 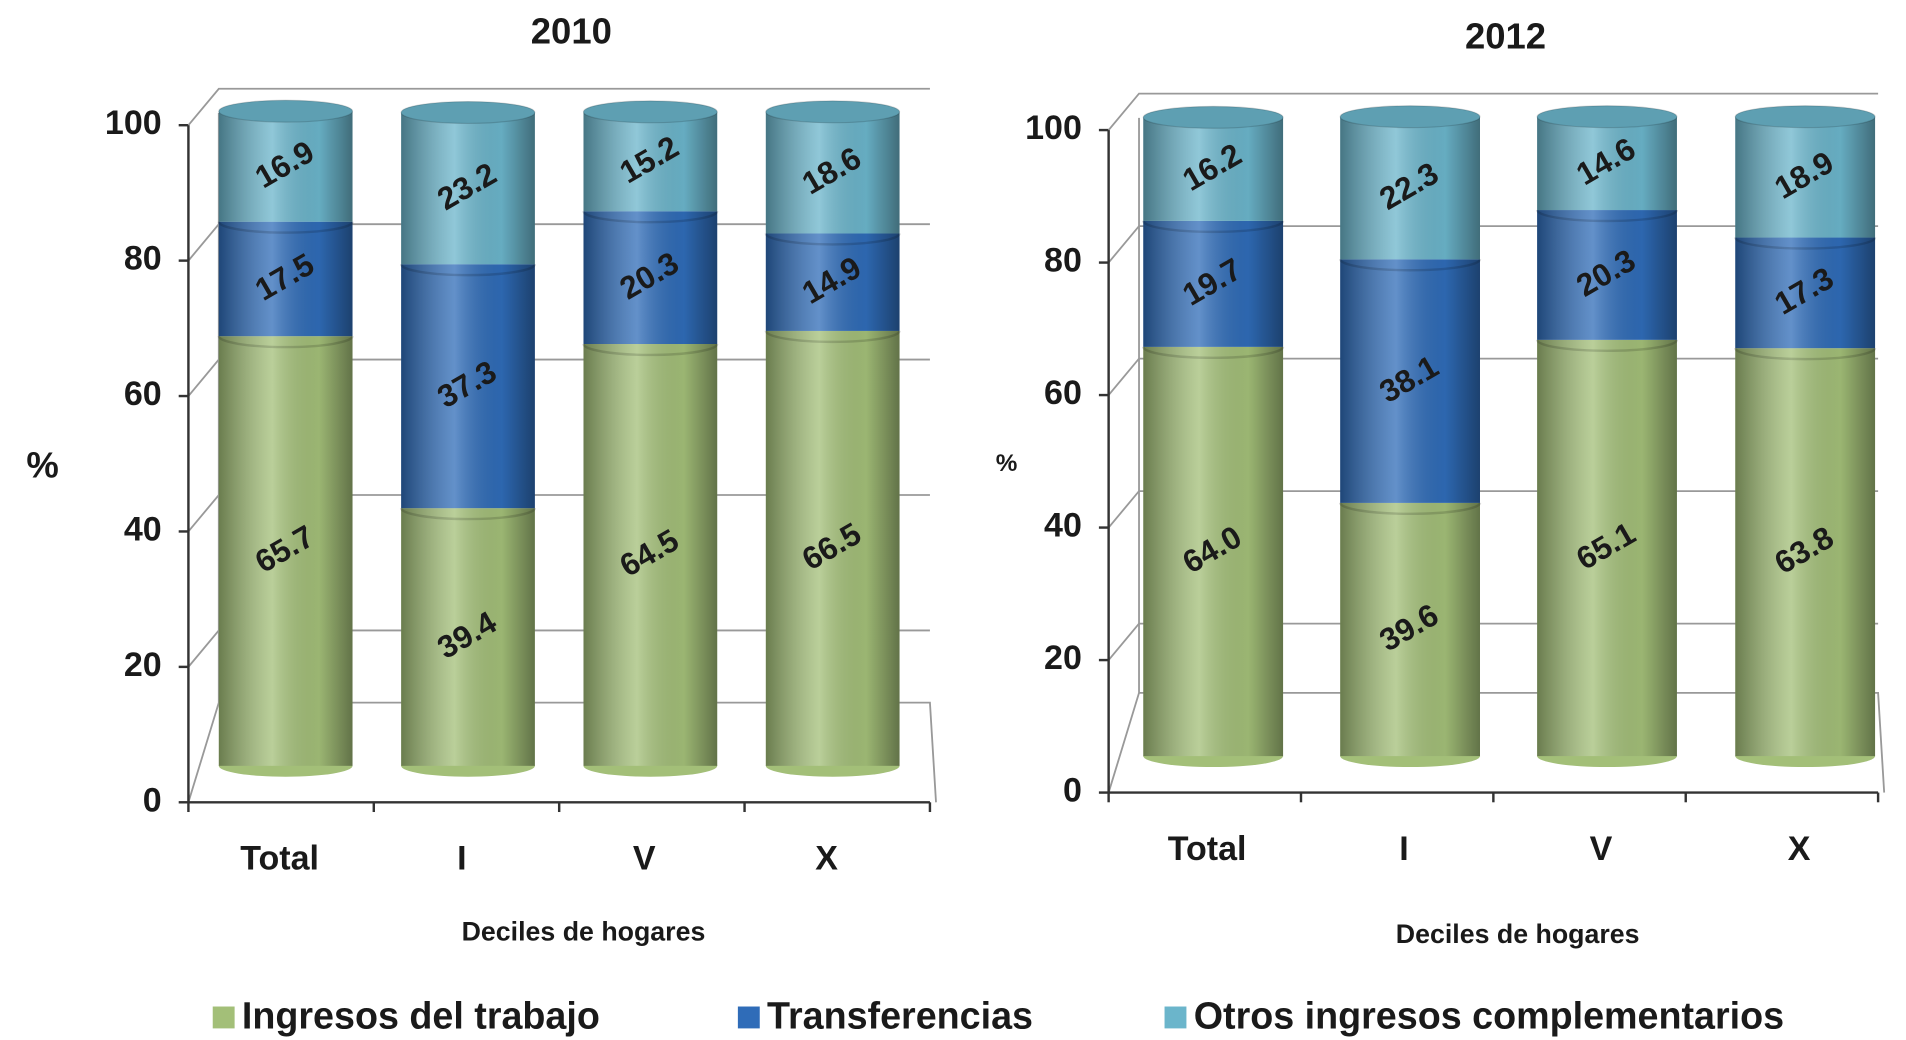 What do you see at coordinates (421, 1016) in the screenshot?
I see `legend-label: Ingresos del trabajo` at bounding box center [421, 1016].